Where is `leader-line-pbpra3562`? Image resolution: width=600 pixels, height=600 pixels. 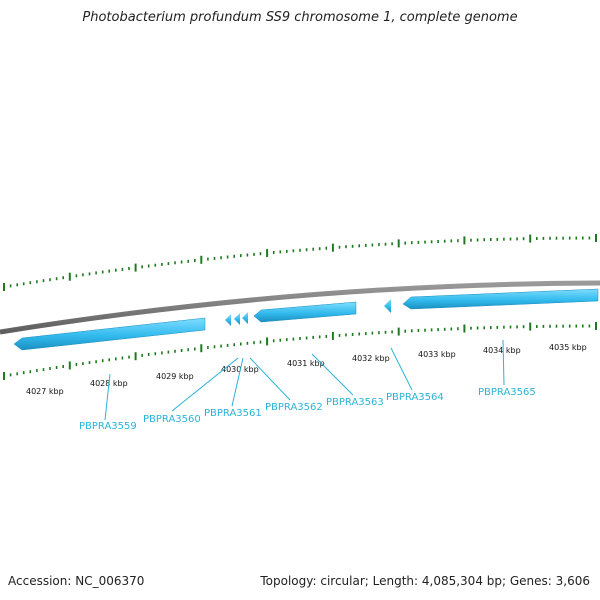 leader-line-pbpra3562 is located at coordinates (270, 379).